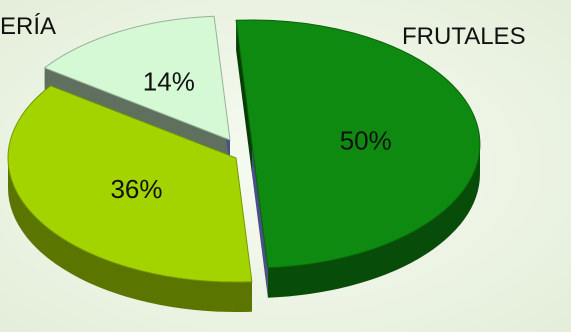 Image resolution: width=571 pixels, height=332 pixels. Describe the element at coordinates (137, 78) in the screenshot. I see `slice-top` at that location.